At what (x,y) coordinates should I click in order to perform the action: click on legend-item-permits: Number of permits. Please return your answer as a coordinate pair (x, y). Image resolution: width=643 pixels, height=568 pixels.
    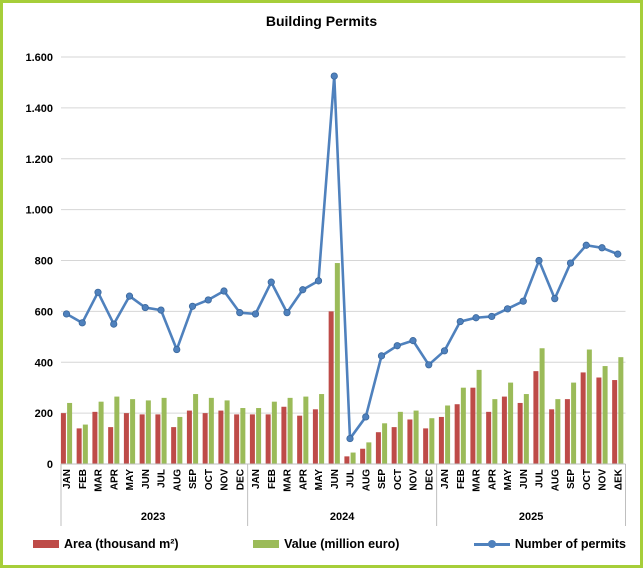
    Looking at the image, I should click on (549, 544).